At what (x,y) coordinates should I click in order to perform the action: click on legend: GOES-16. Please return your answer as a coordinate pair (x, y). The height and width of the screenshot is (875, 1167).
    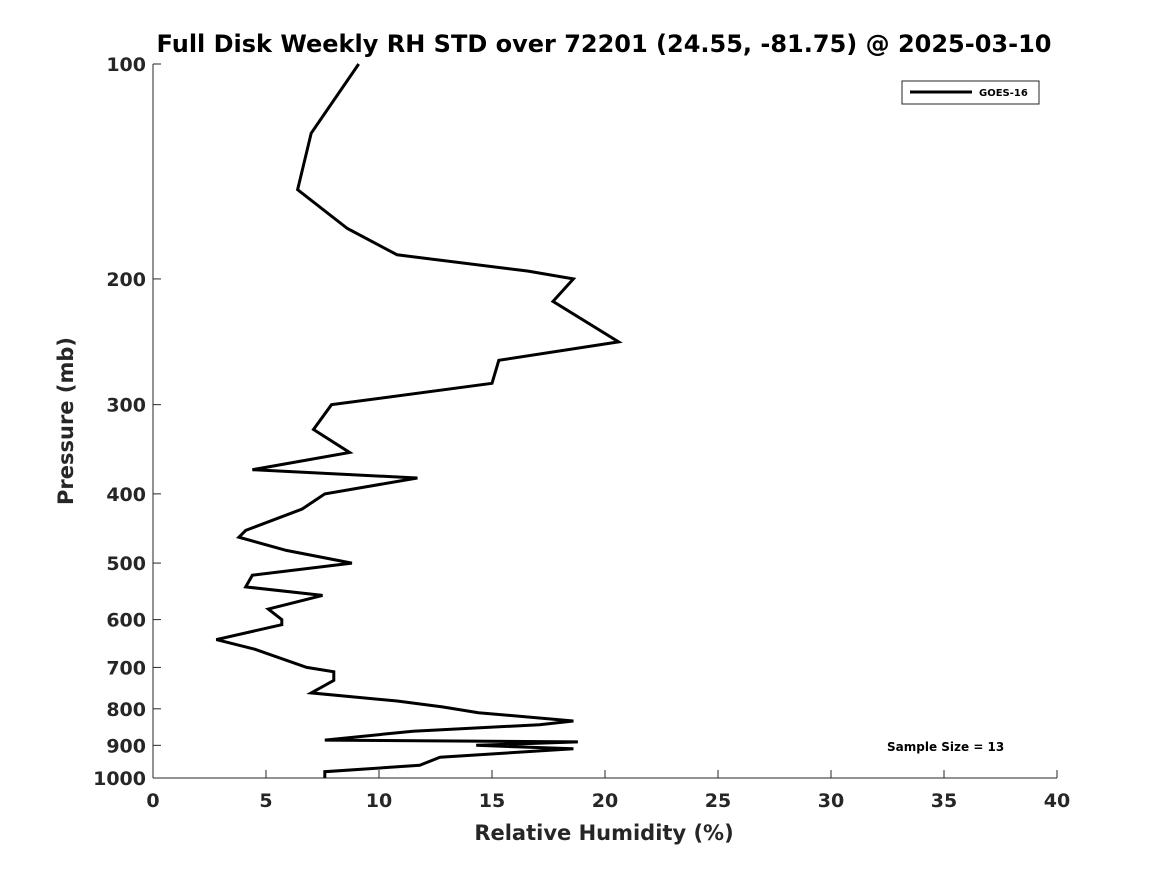
    Looking at the image, I should click on (970, 92).